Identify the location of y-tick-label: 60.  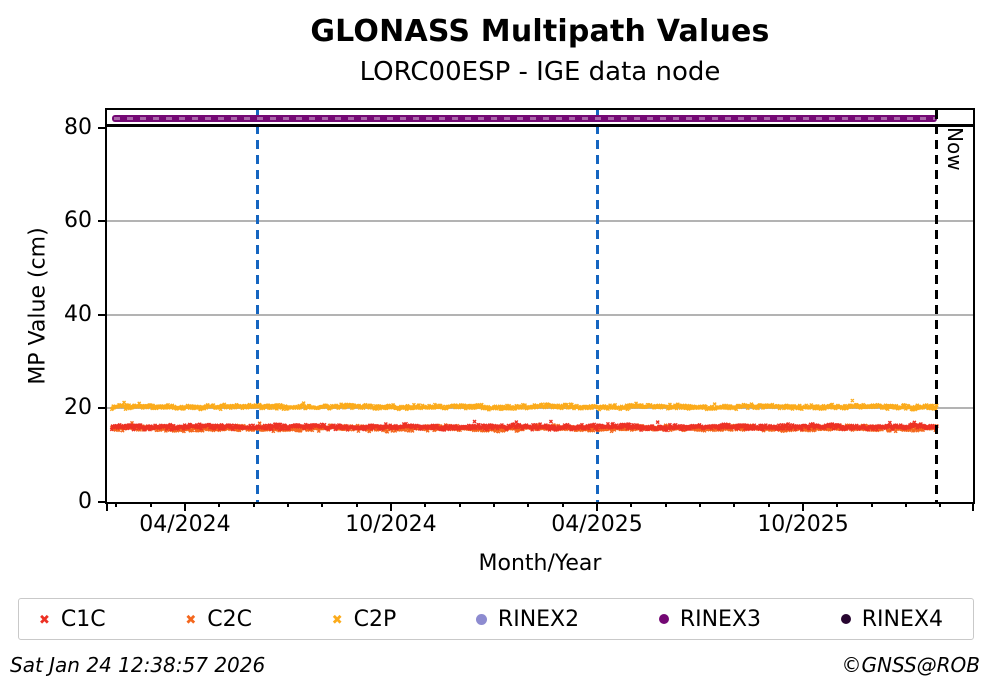
(78, 221).